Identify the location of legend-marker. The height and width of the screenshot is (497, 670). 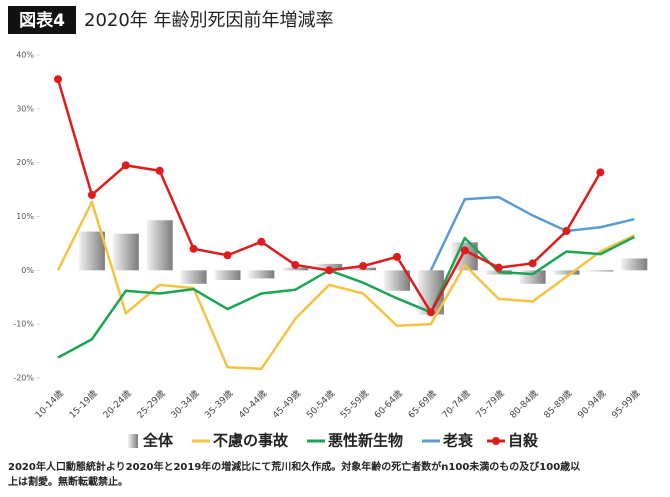
(496, 441).